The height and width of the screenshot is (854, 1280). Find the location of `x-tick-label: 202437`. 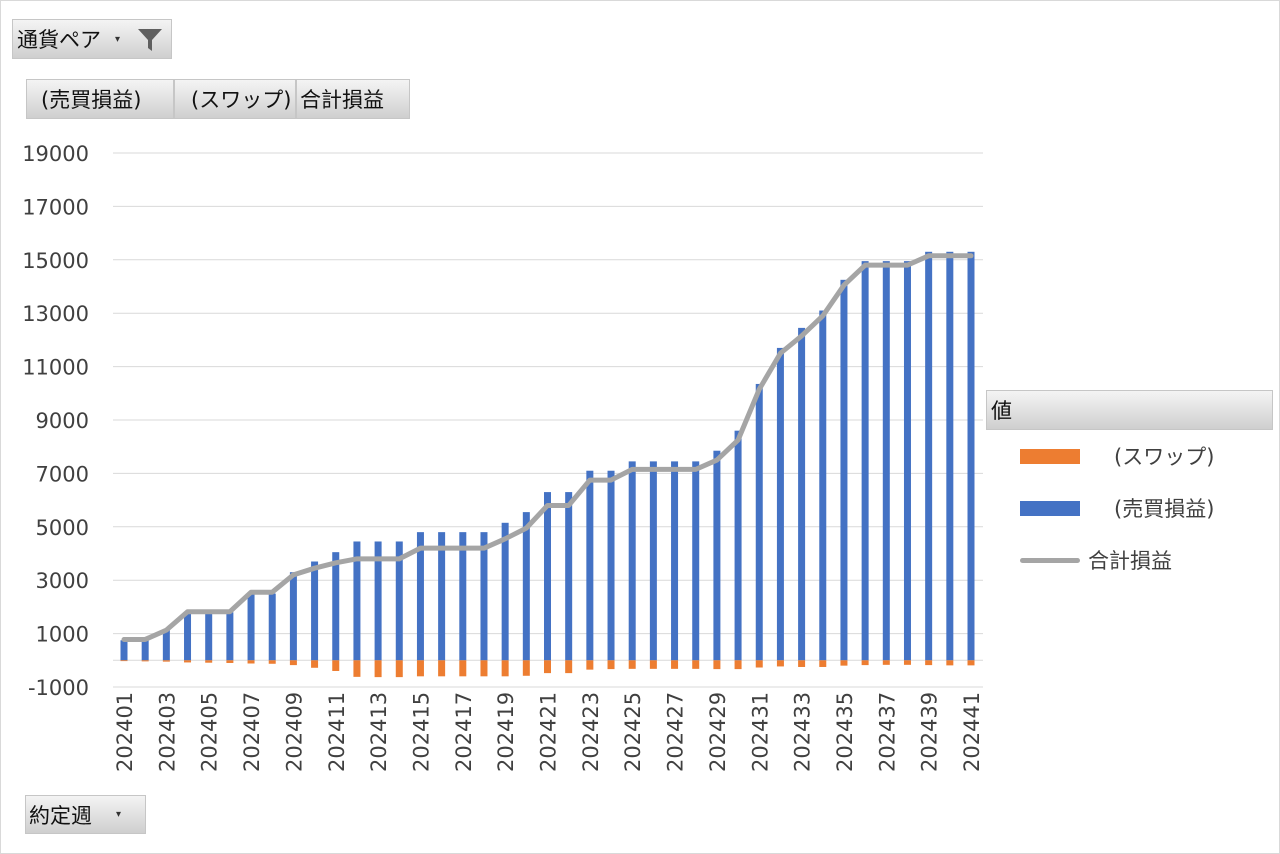

x-tick-label: 202437 is located at coordinates (887, 732).